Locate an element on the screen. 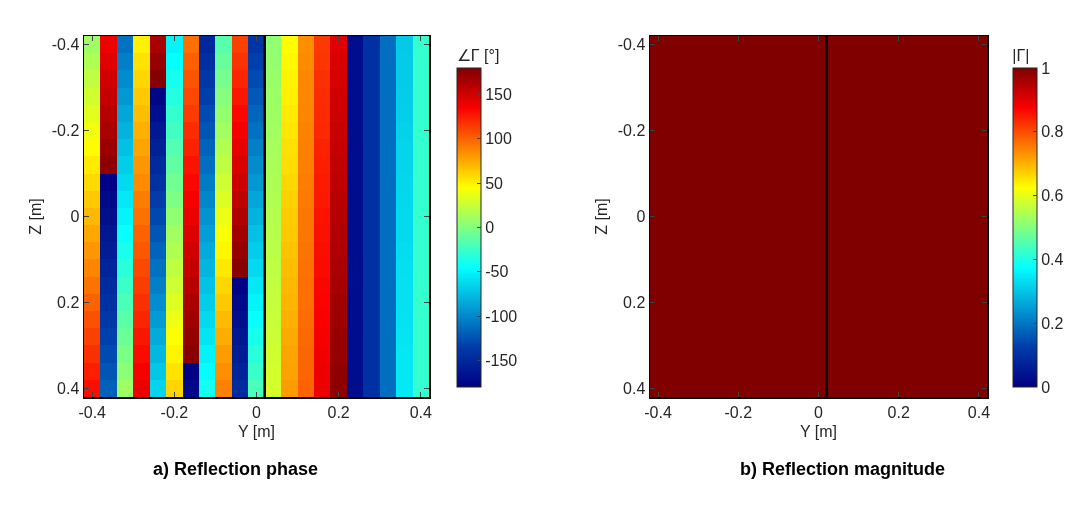 This screenshot has height=520, width=1090. color-bar-label: -100 is located at coordinates (501, 316).